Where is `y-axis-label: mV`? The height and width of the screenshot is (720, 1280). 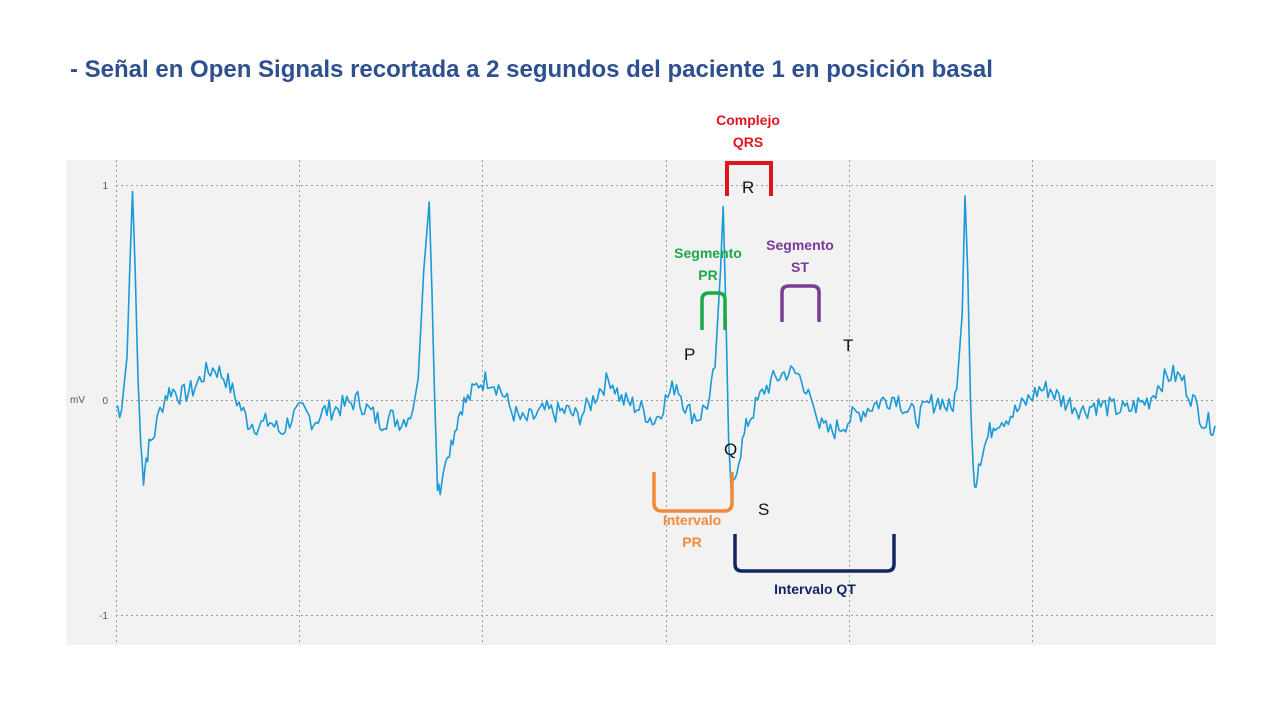 y-axis-label: mV is located at coordinates (77, 400).